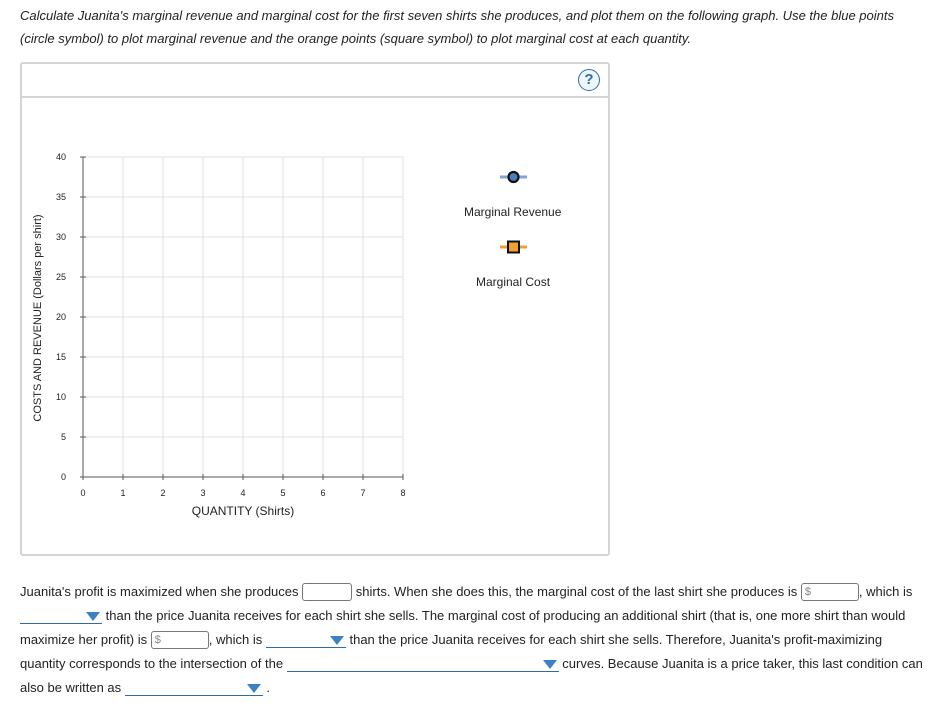 The image size is (938, 710). Describe the element at coordinates (808, 591) in the screenshot. I see `dollar-sign-1: $` at that location.